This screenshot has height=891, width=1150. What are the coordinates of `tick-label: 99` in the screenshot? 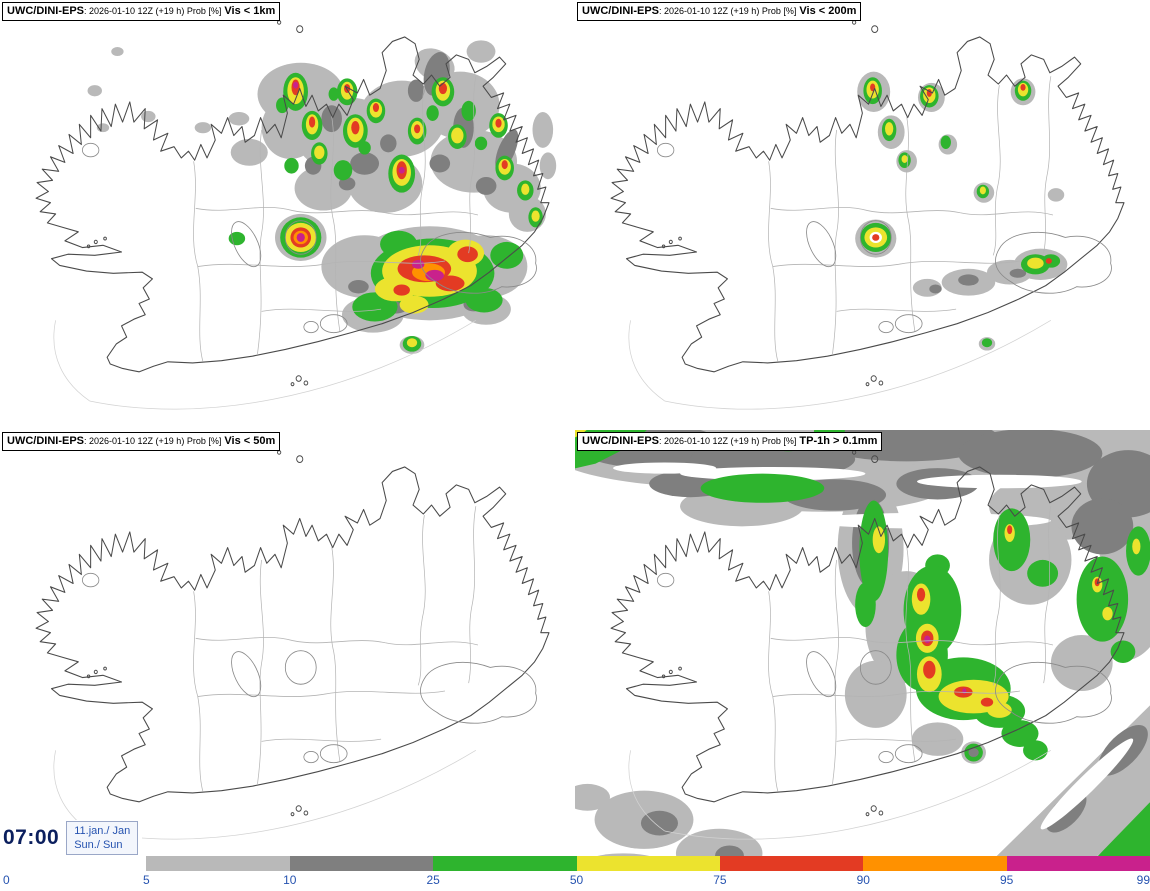 It's located at (1143, 880).